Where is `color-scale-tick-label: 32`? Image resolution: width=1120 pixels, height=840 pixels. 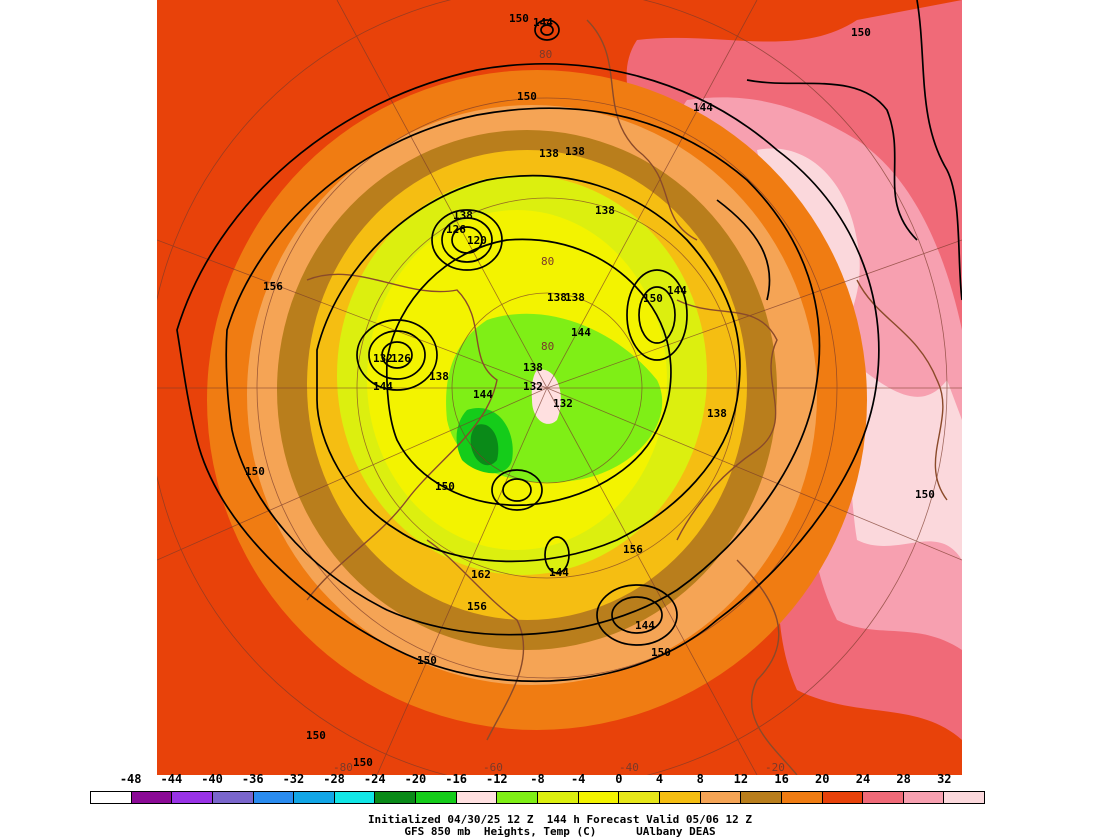
color-scale-tick-label: 32 is located at coordinates (944, 779).